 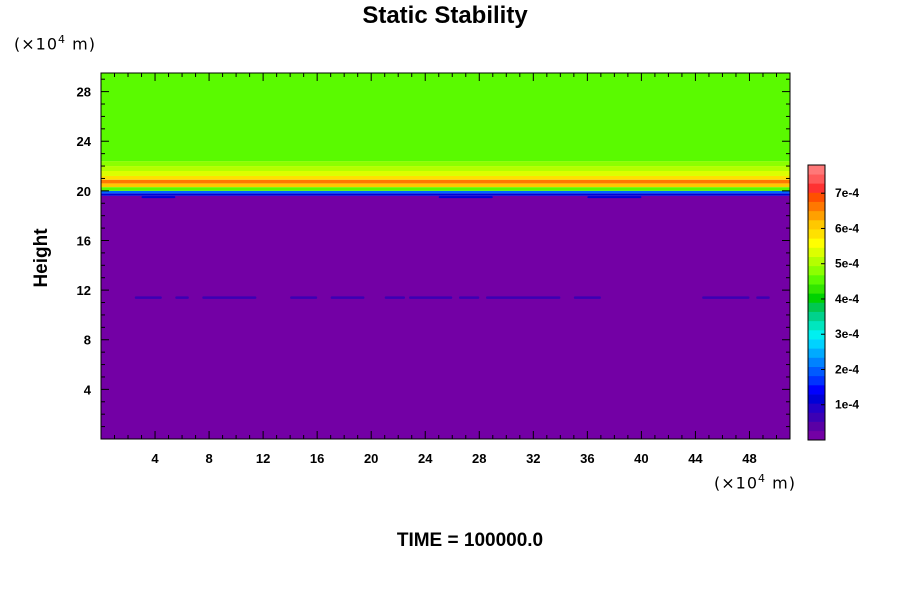 What do you see at coordinates (847, 334) in the screenshot?
I see `colorbar-tick-label: 3e-4` at bounding box center [847, 334].